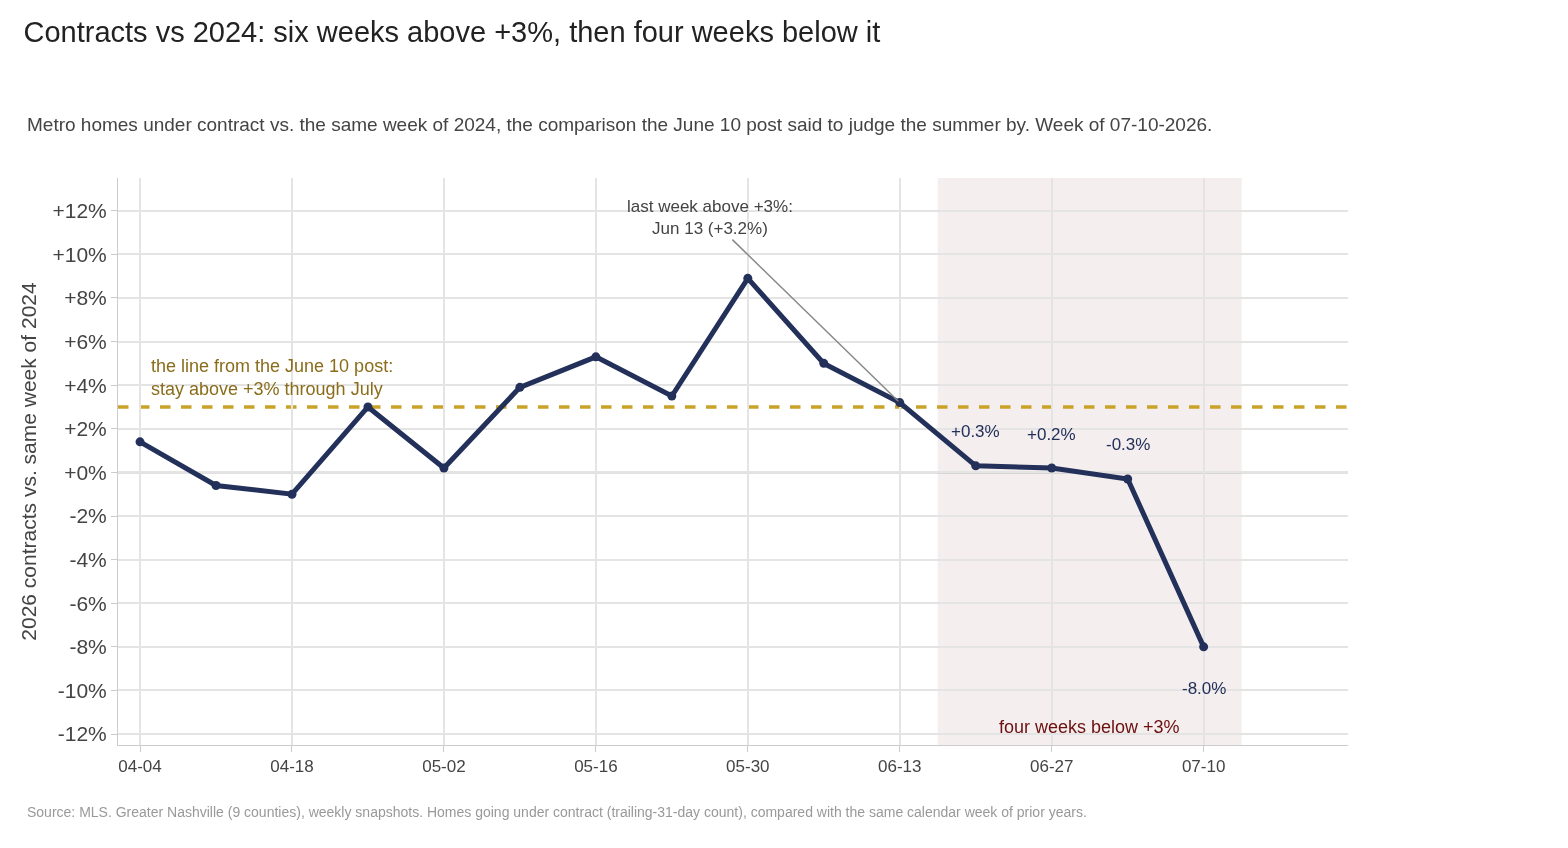 This screenshot has width=1568, height=848. What do you see at coordinates (88, 516) in the screenshot?
I see `y-tick-label: -2%` at bounding box center [88, 516].